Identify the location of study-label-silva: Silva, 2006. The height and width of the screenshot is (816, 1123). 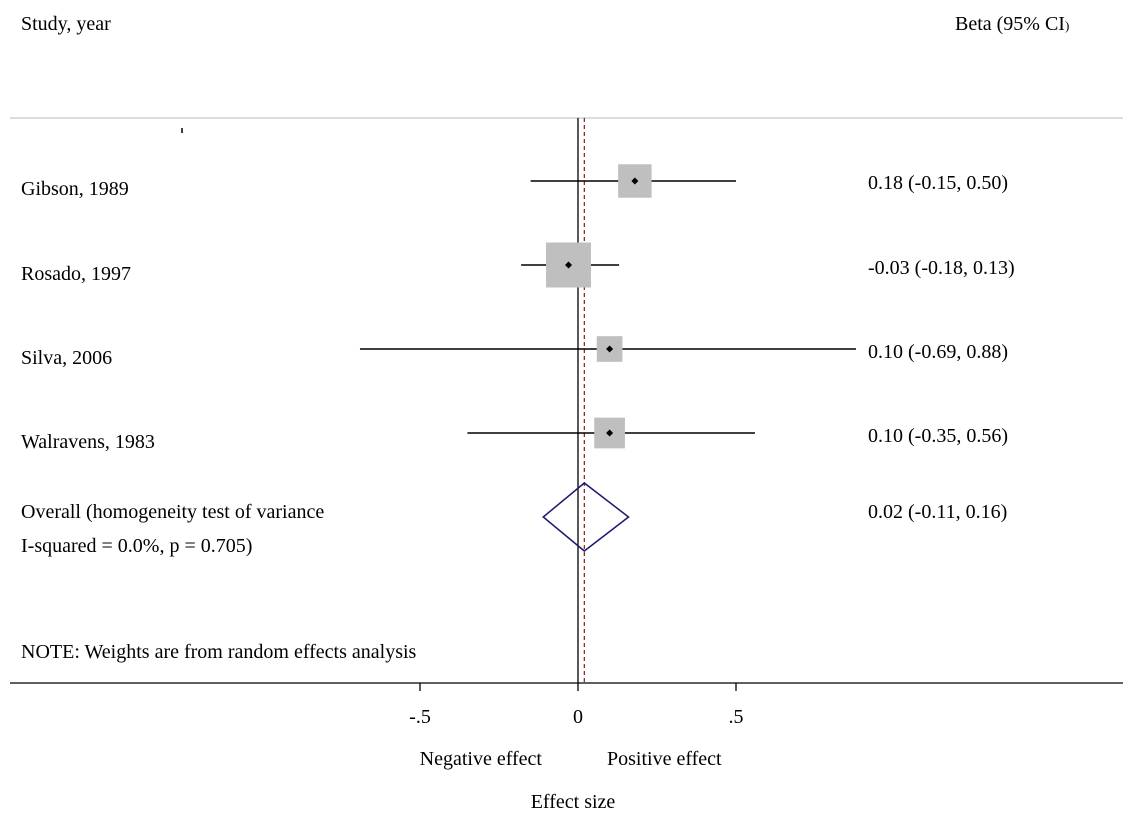
(66, 358).